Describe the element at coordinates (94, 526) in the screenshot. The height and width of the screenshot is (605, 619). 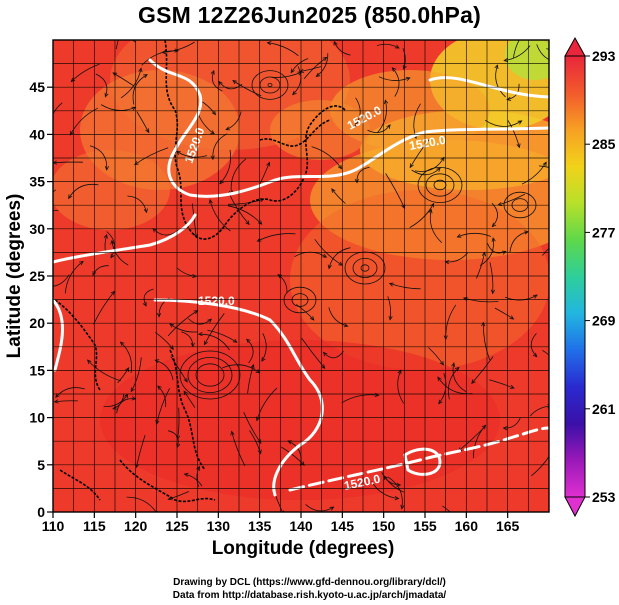
I see `x-tick-label: 115` at that location.